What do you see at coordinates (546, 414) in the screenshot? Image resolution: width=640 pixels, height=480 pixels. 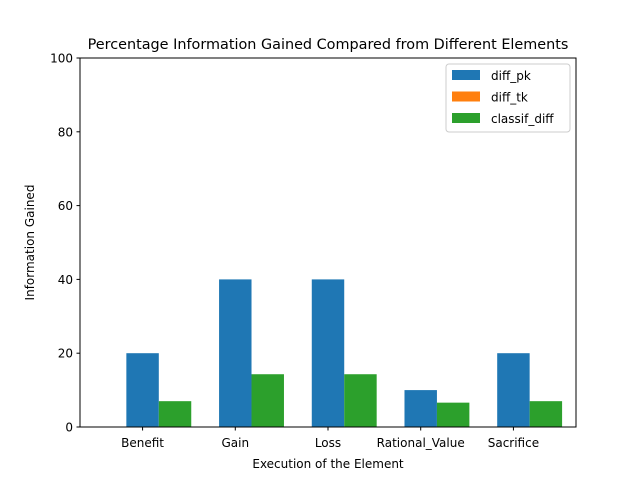 I see `bar-classif_diff-Sacrifice` at bounding box center [546, 414].